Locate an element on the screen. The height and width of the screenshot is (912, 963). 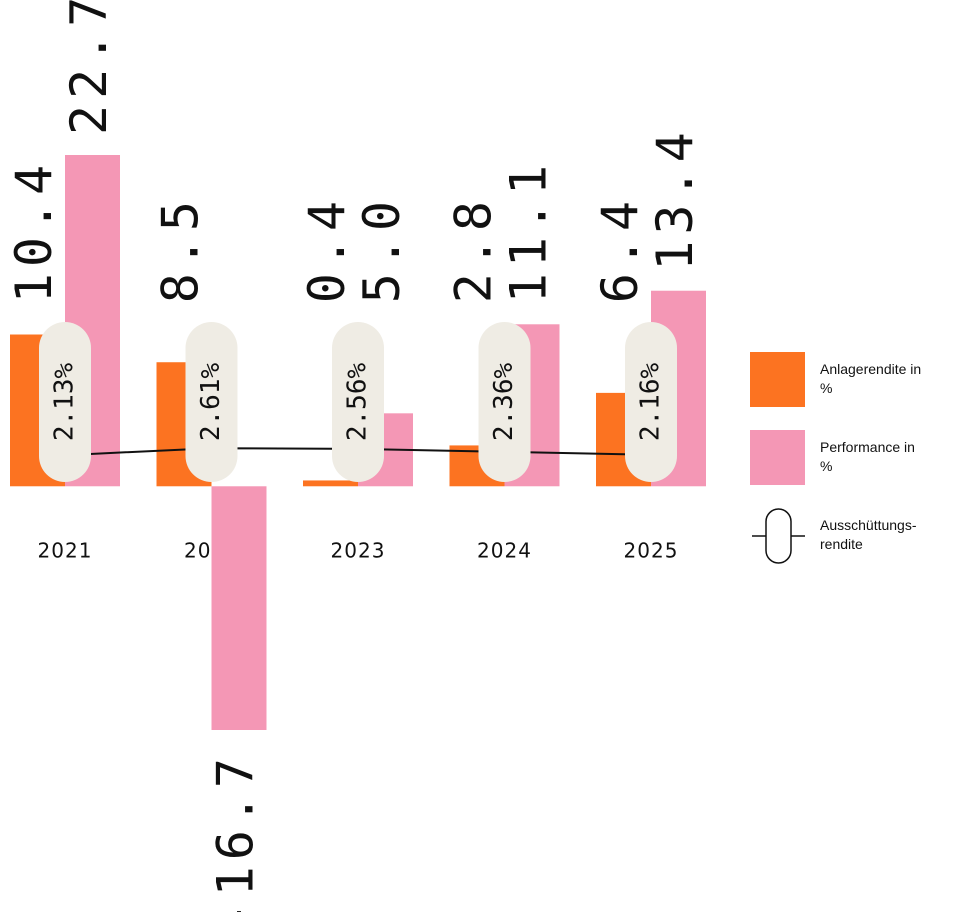
data-label: 2.16% is located at coordinates (651, 402).